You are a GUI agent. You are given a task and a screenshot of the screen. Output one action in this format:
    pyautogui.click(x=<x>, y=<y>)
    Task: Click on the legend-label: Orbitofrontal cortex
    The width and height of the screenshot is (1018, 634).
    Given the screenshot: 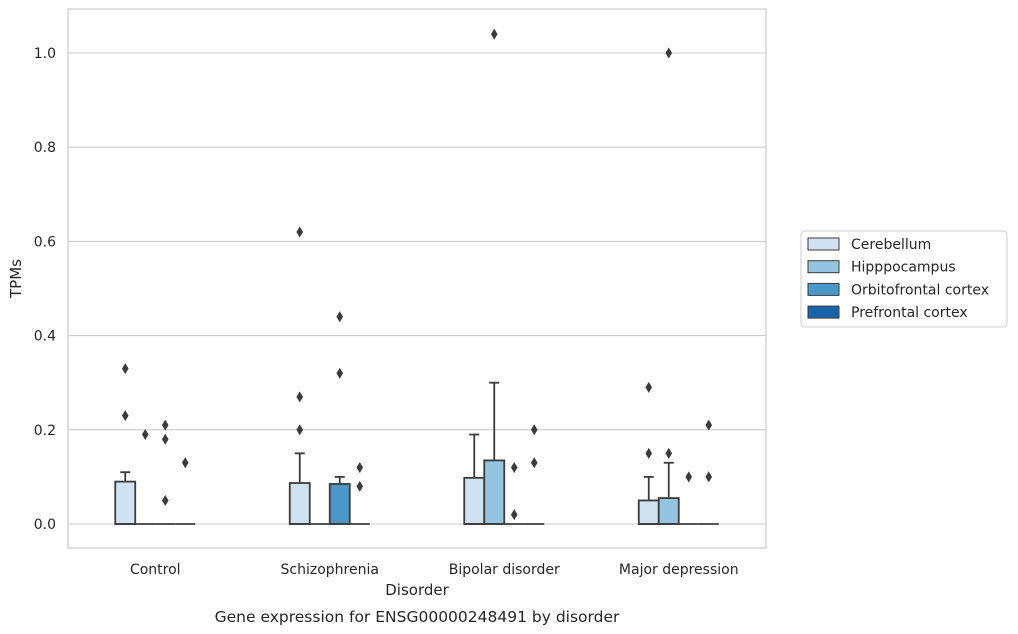 What is the action you would take?
    pyautogui.click(x=920, y=290)
    